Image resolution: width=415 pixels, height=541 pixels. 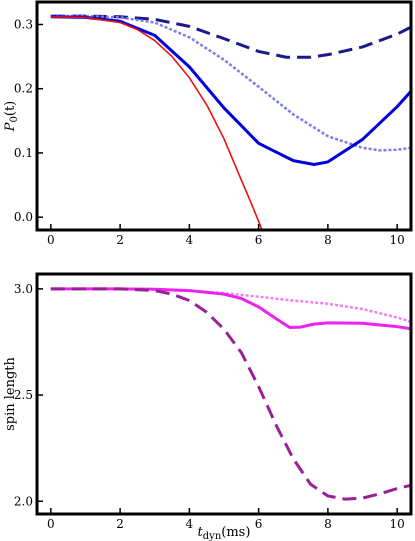 I want to click on top-ytick-label-1: 0.1, so click(x=23, y=153).